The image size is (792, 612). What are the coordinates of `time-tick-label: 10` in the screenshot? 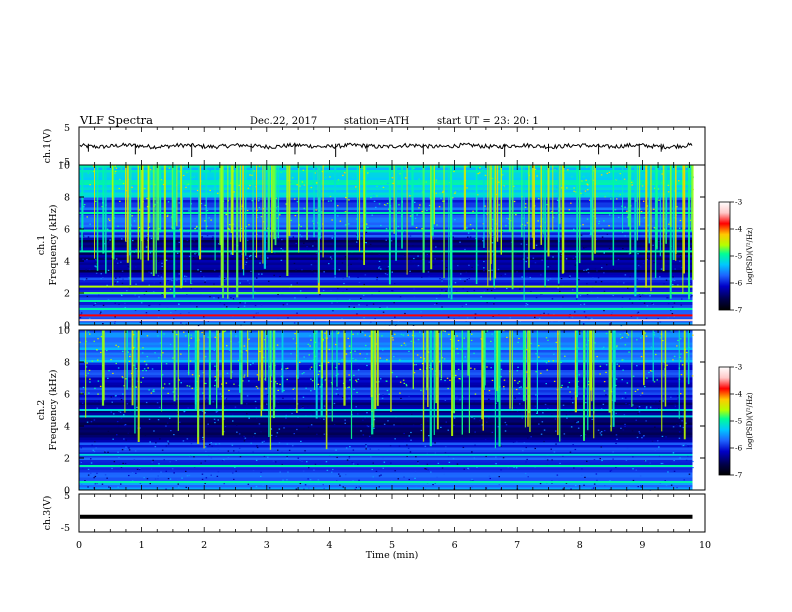 It's located at (705, 545).